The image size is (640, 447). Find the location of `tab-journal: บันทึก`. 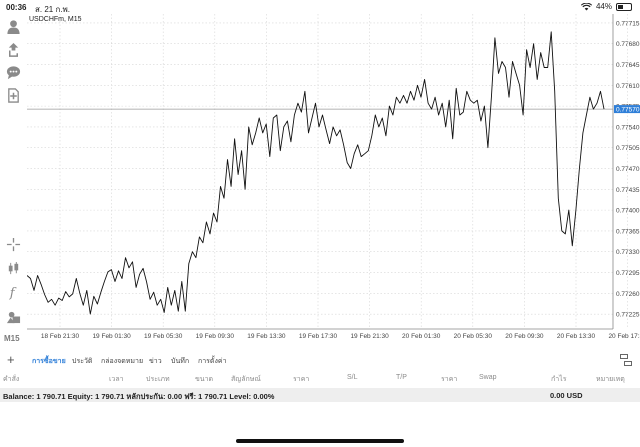

tab-journal: บันทึก is located at coordinates (180, 361).